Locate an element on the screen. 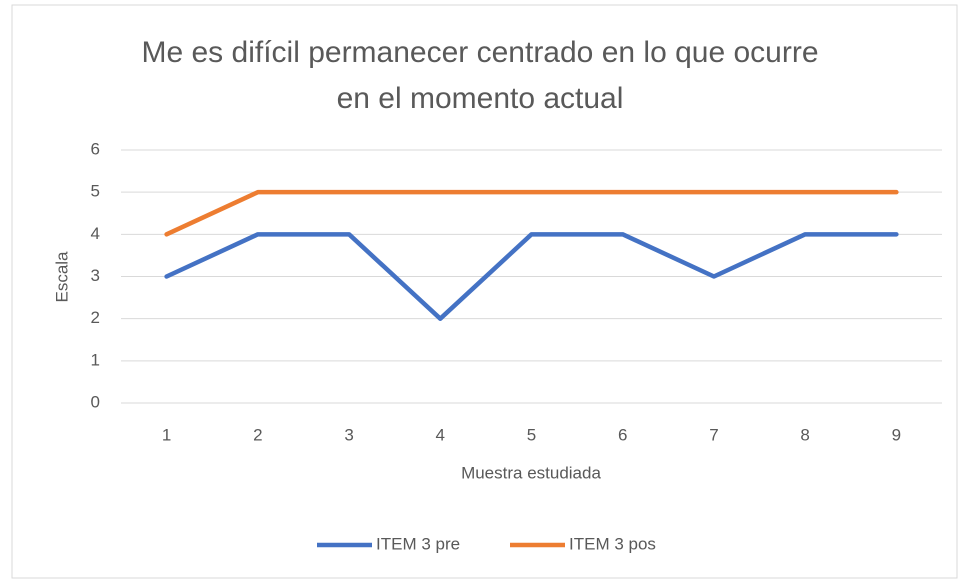 Image resolution: width=958 pixels, height=579 pixels. x-tick-label: 1 is located at coordinates (166, 434).